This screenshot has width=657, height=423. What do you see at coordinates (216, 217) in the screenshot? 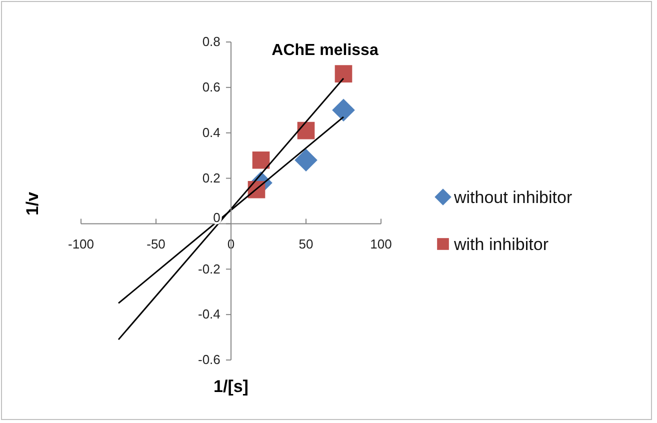
I see `y-tick-label: 0` at bounding box center [216, 217].